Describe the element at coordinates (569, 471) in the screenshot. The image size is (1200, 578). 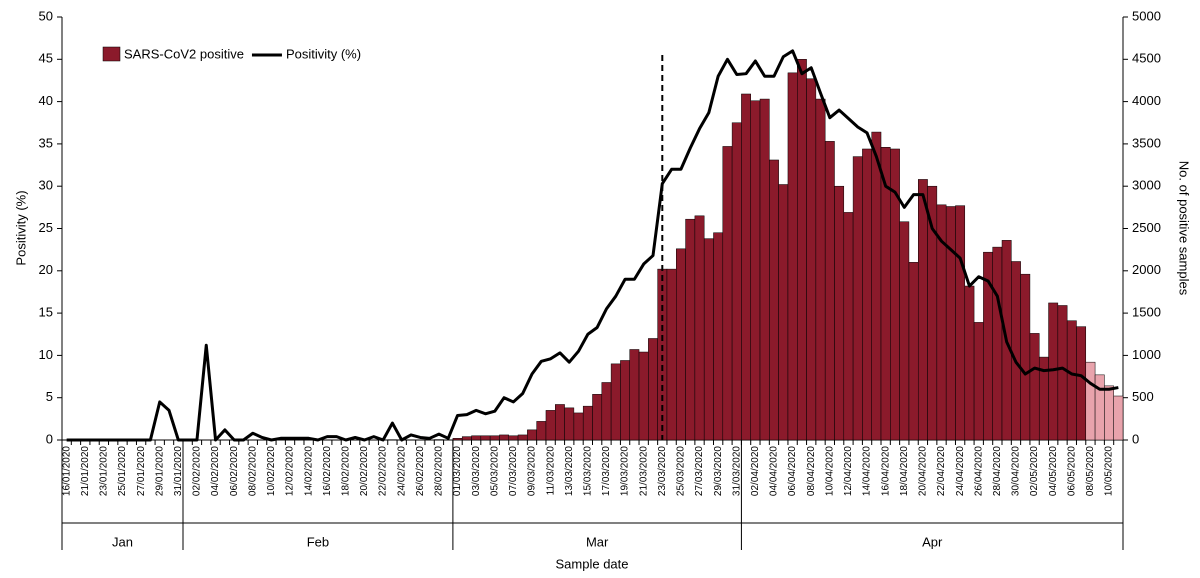
I see `x-tick-label: 13/03/2020` at that location.